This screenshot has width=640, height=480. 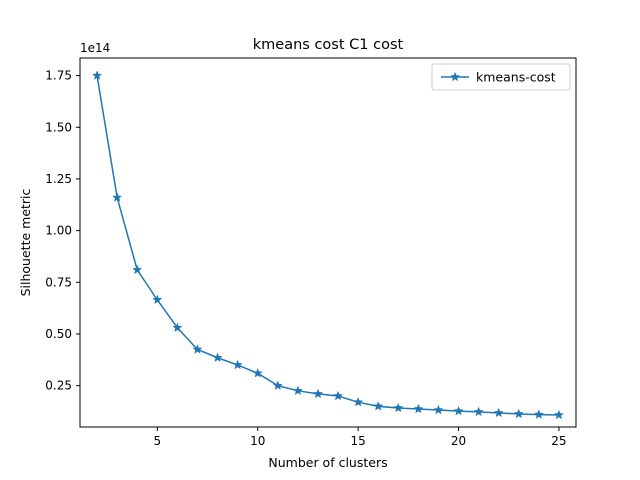 What do you see at coordinates (58, 282) in the screenshot?
I see `y-tick-label: 0.75` at bounding box center [58, 282].